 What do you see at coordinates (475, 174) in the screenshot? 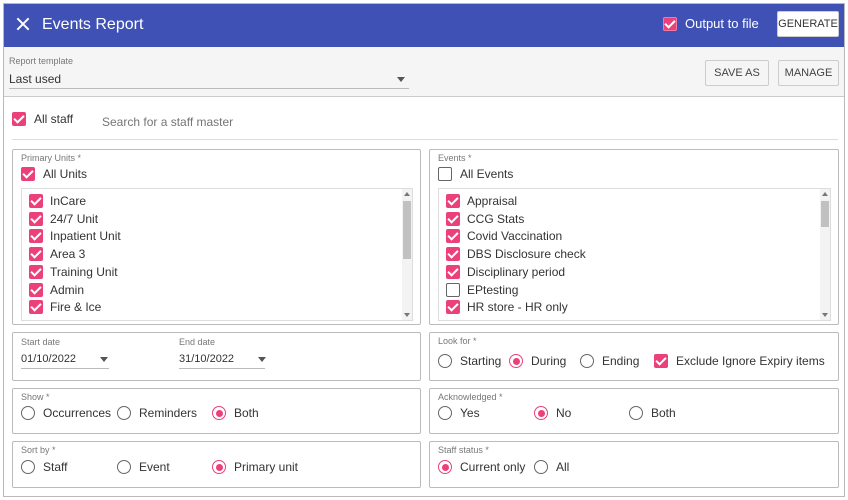
I see `all-events-option: All Events` at bounding box center [475, 174].